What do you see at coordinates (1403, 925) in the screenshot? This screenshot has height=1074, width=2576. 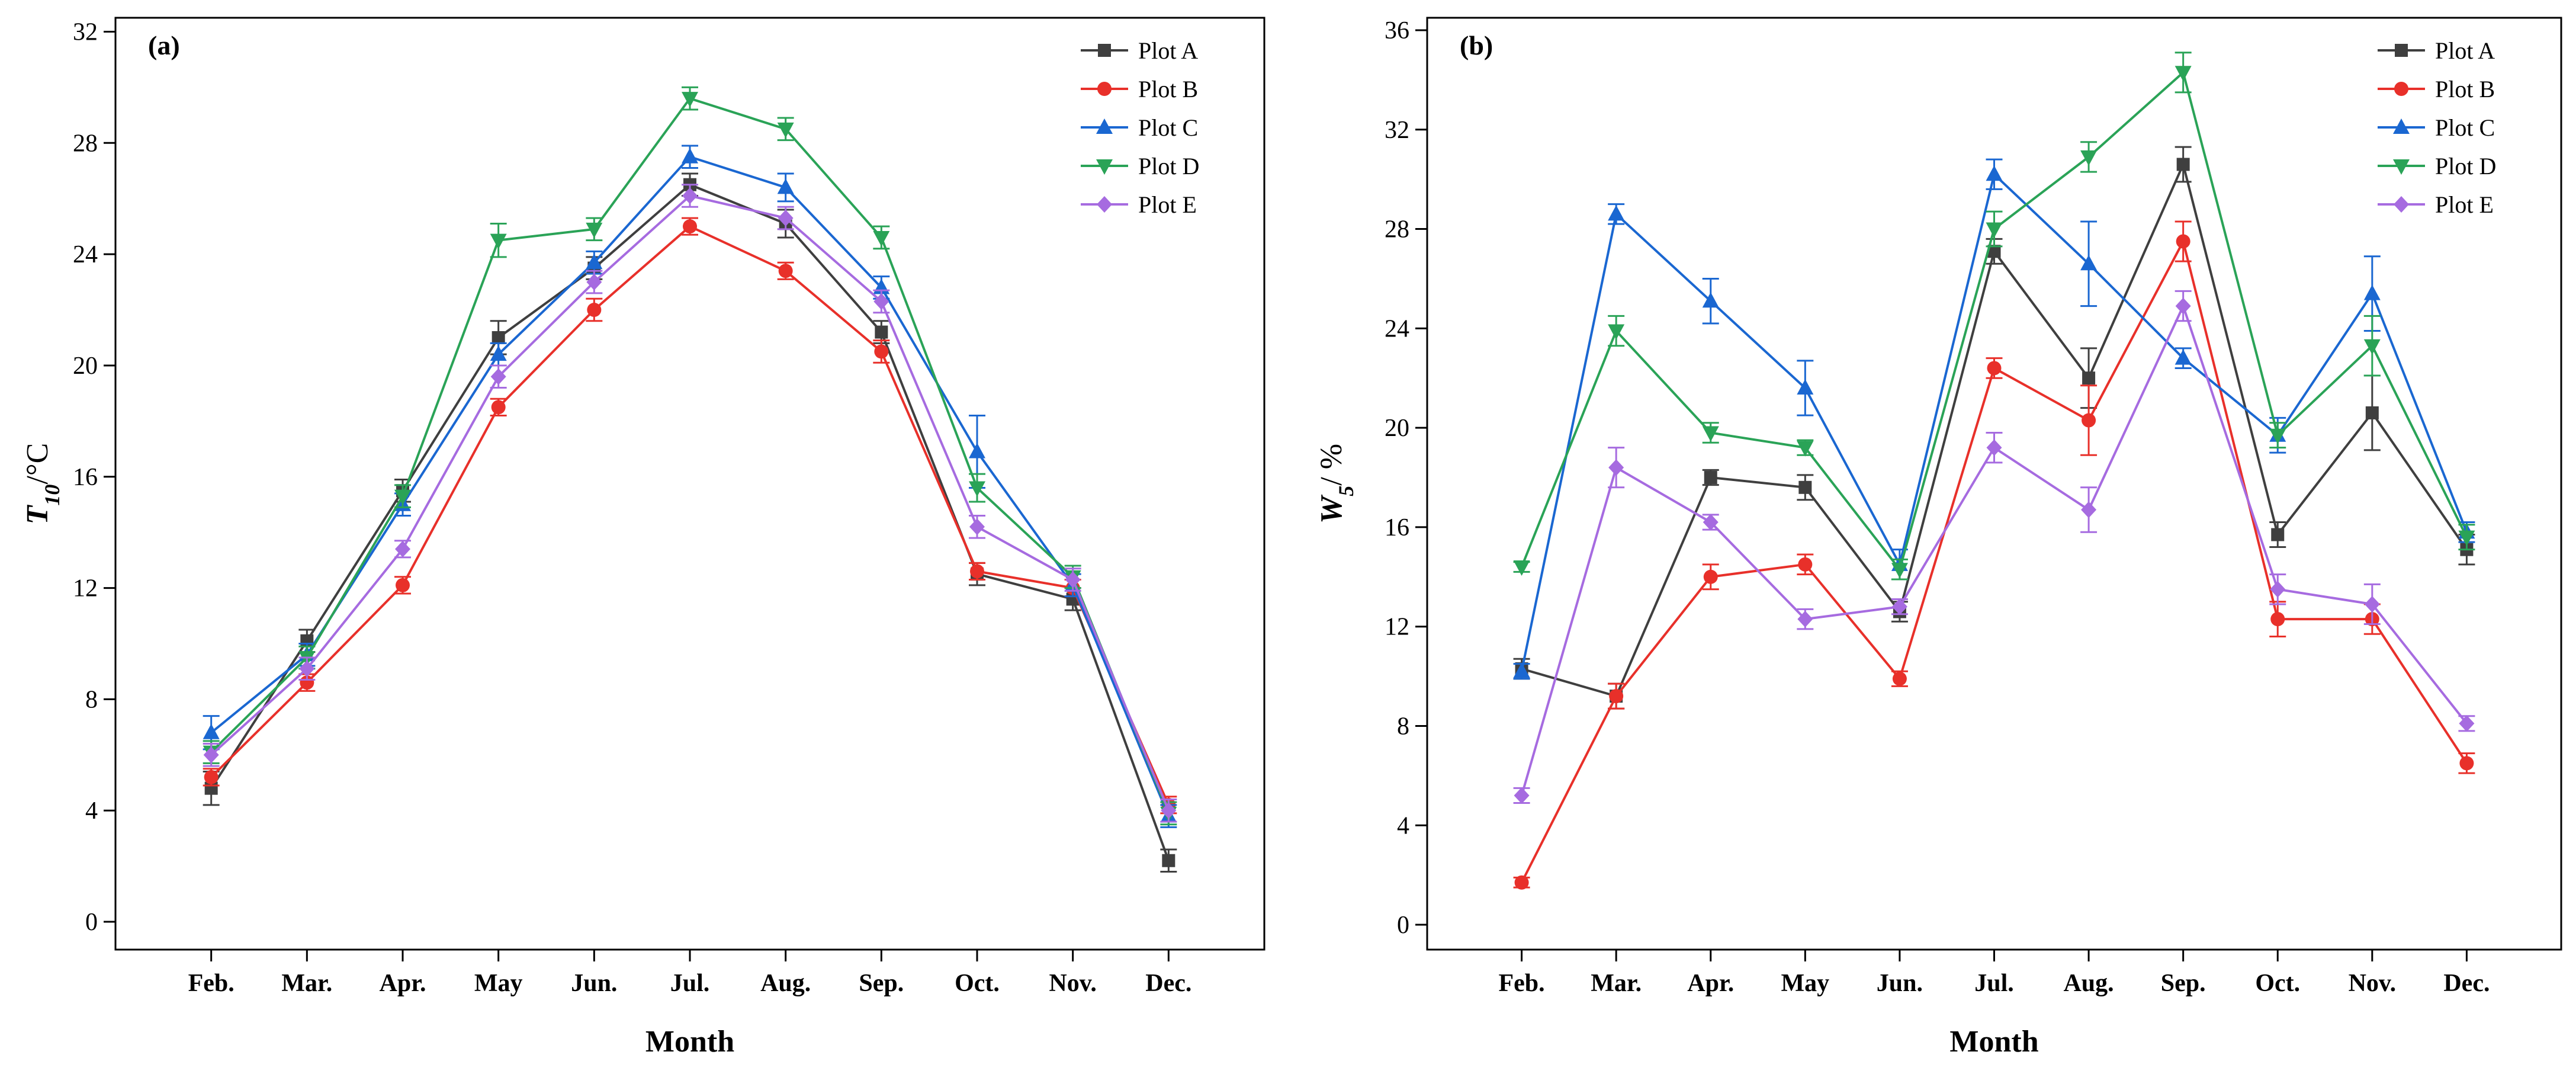 I see `y-tick-label: 0` at bounding box center [1403, 925].